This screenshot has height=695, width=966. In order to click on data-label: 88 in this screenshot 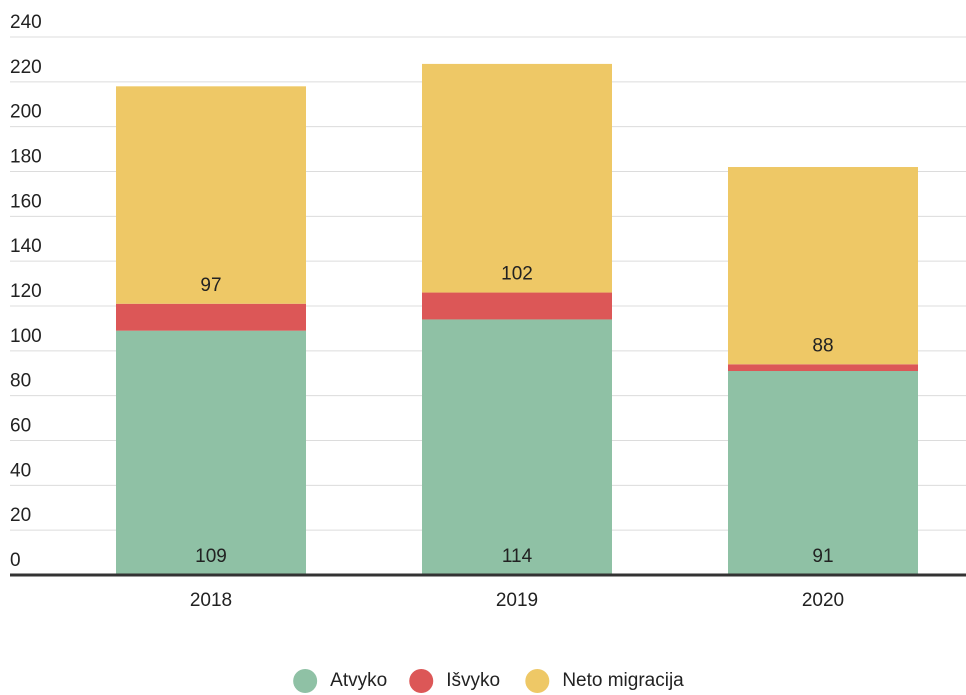, I will do `click(822, 345)`.